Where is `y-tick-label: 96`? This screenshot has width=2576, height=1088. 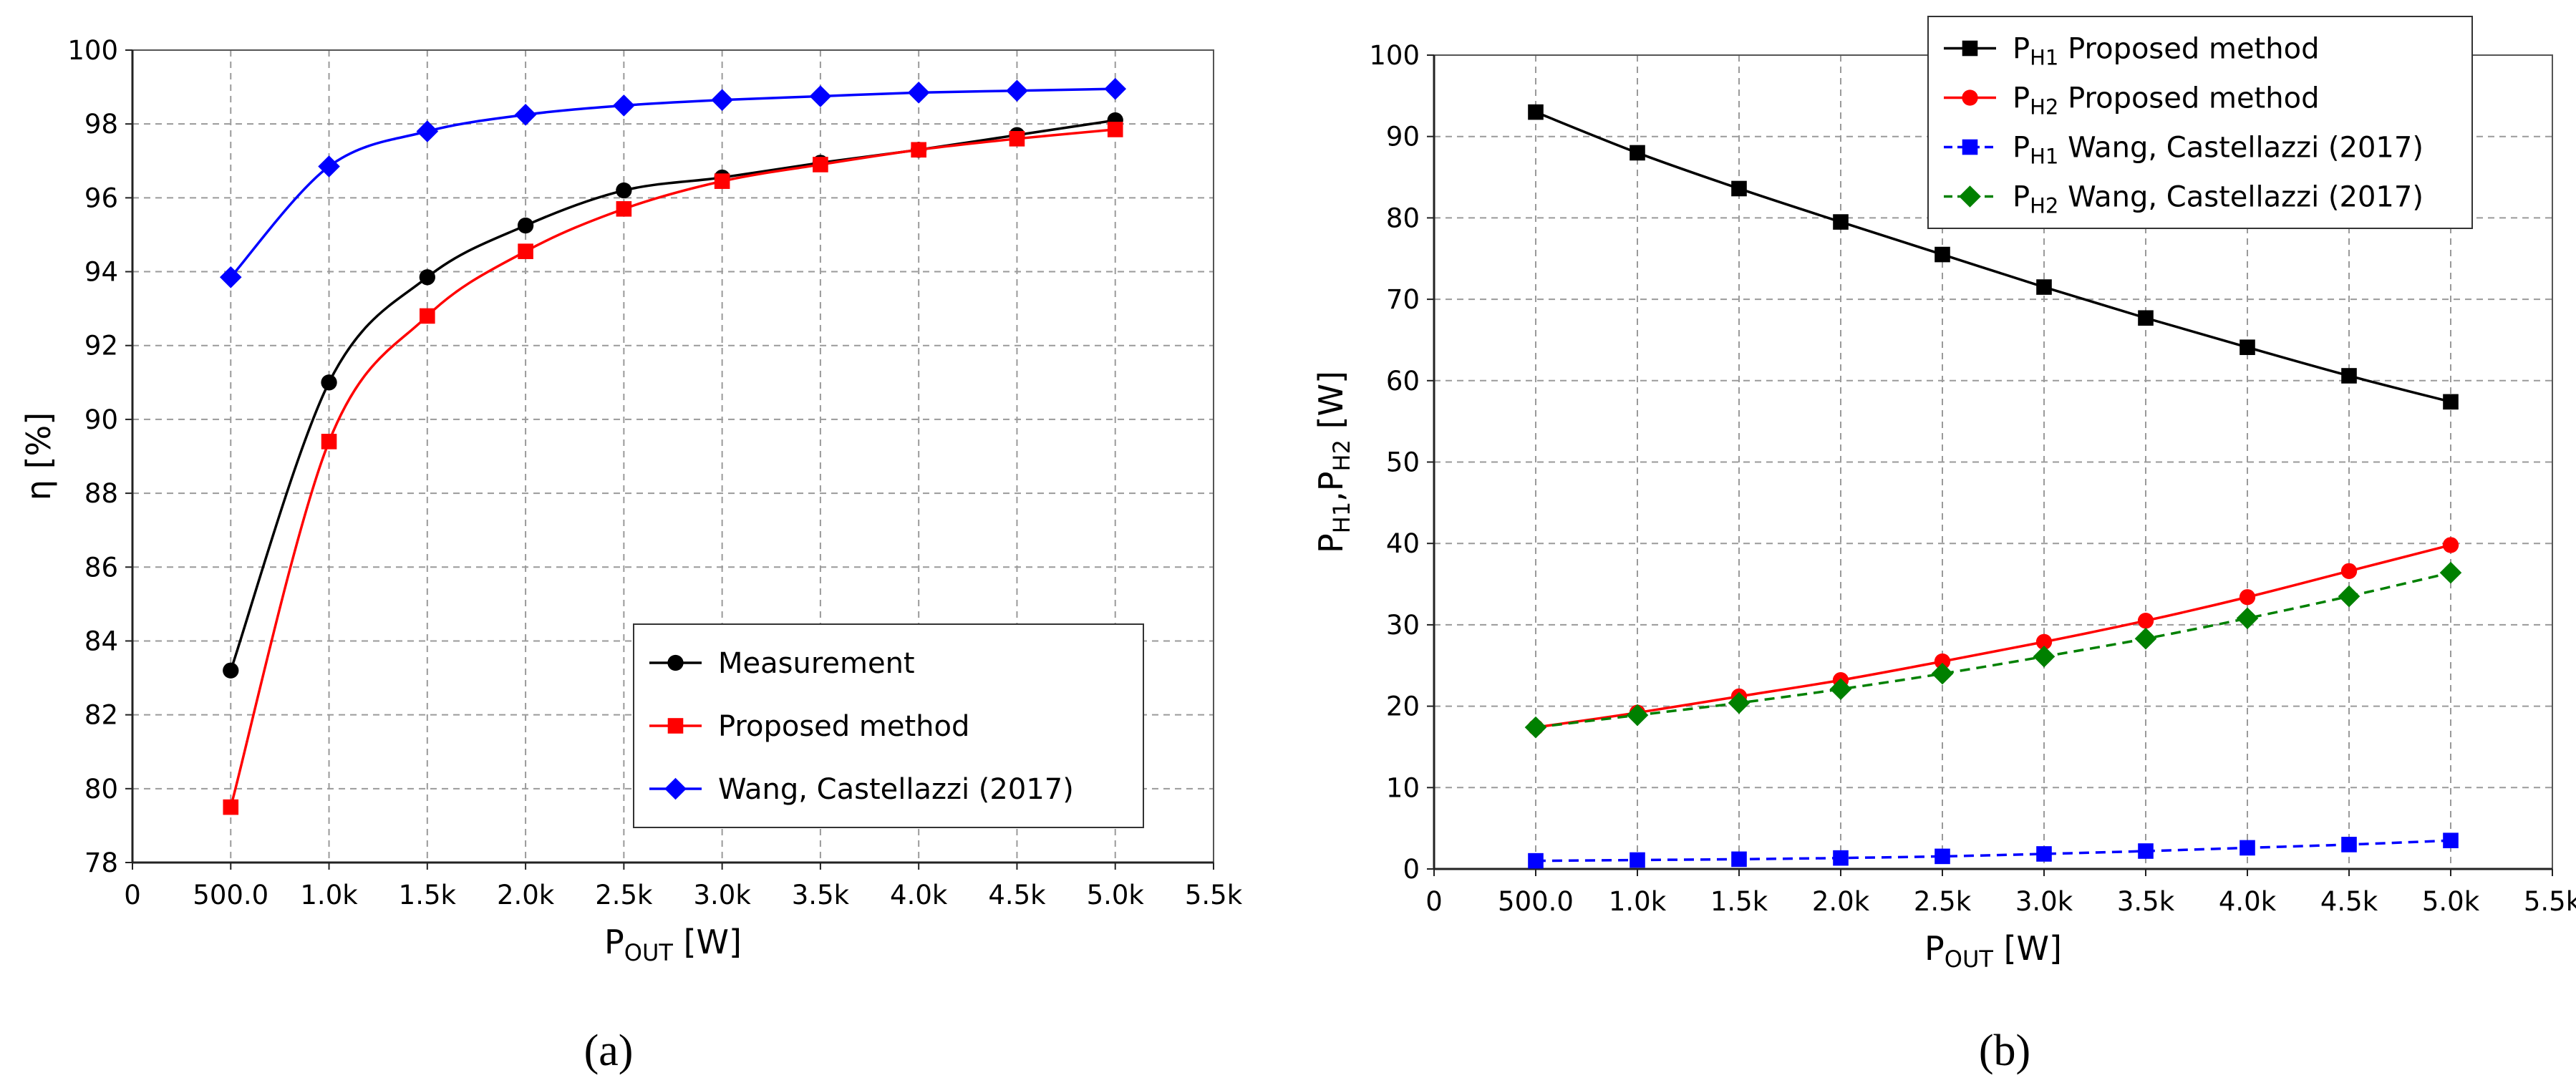 y-tick-label: 96 is located at coordinates (101, 198).